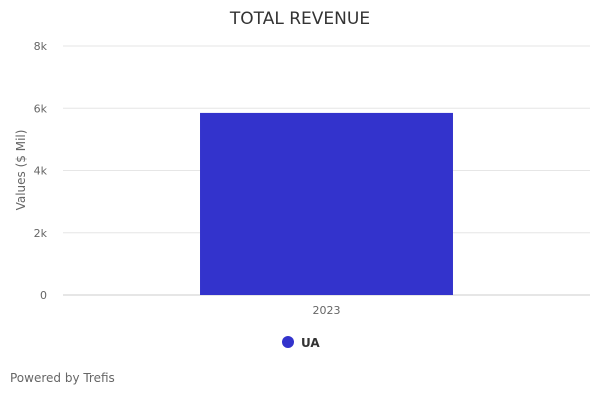 This screenshot has width=600, height=400. I want to click on y-tick-label: 0, so click(43, 295).